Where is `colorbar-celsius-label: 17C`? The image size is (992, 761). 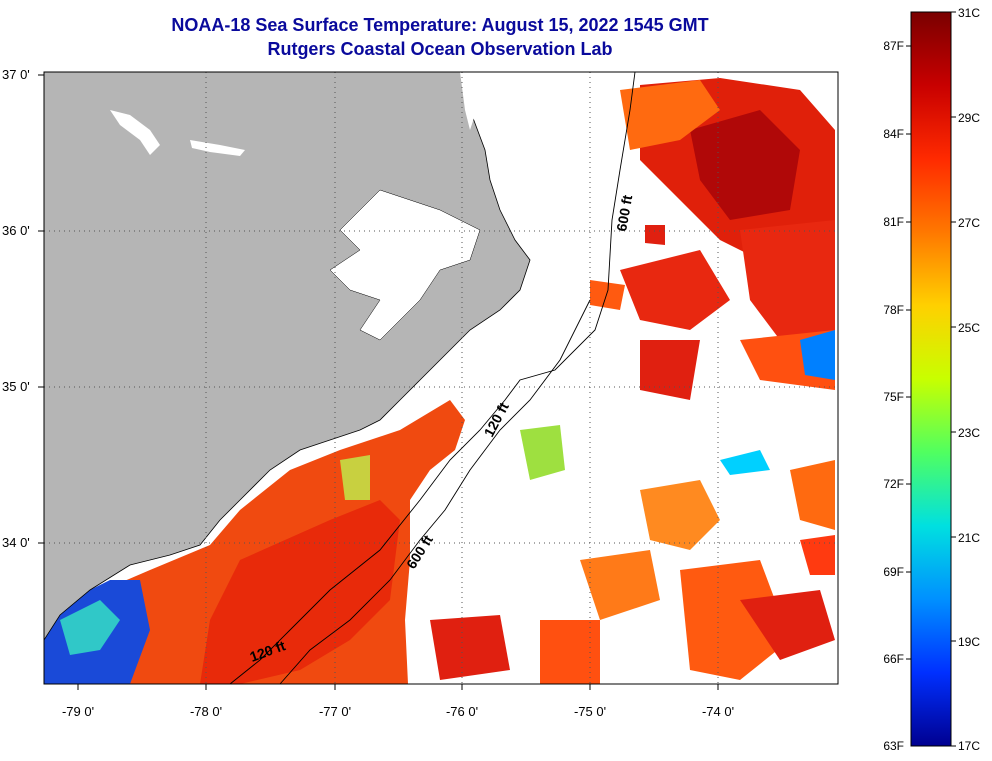
colorbar-celsius-label: 17C is located at coordinates (969, 746).